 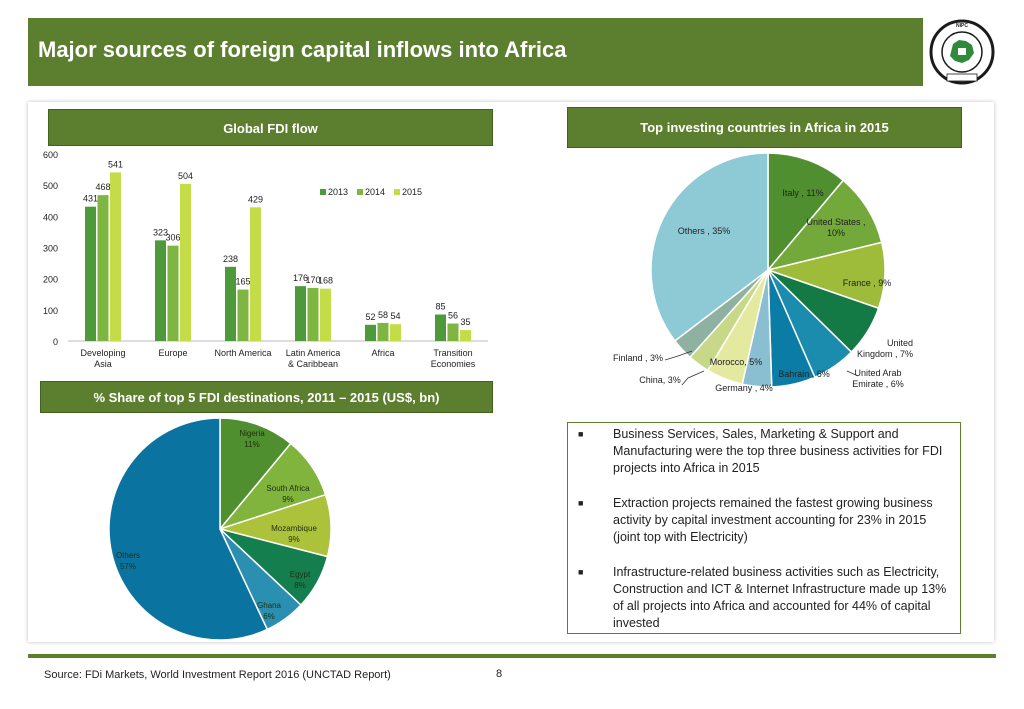 What do you see at coordinates (90, 199) in the screenshot?
I see `bar-value-label: 431` at bounding box center [90, 199].